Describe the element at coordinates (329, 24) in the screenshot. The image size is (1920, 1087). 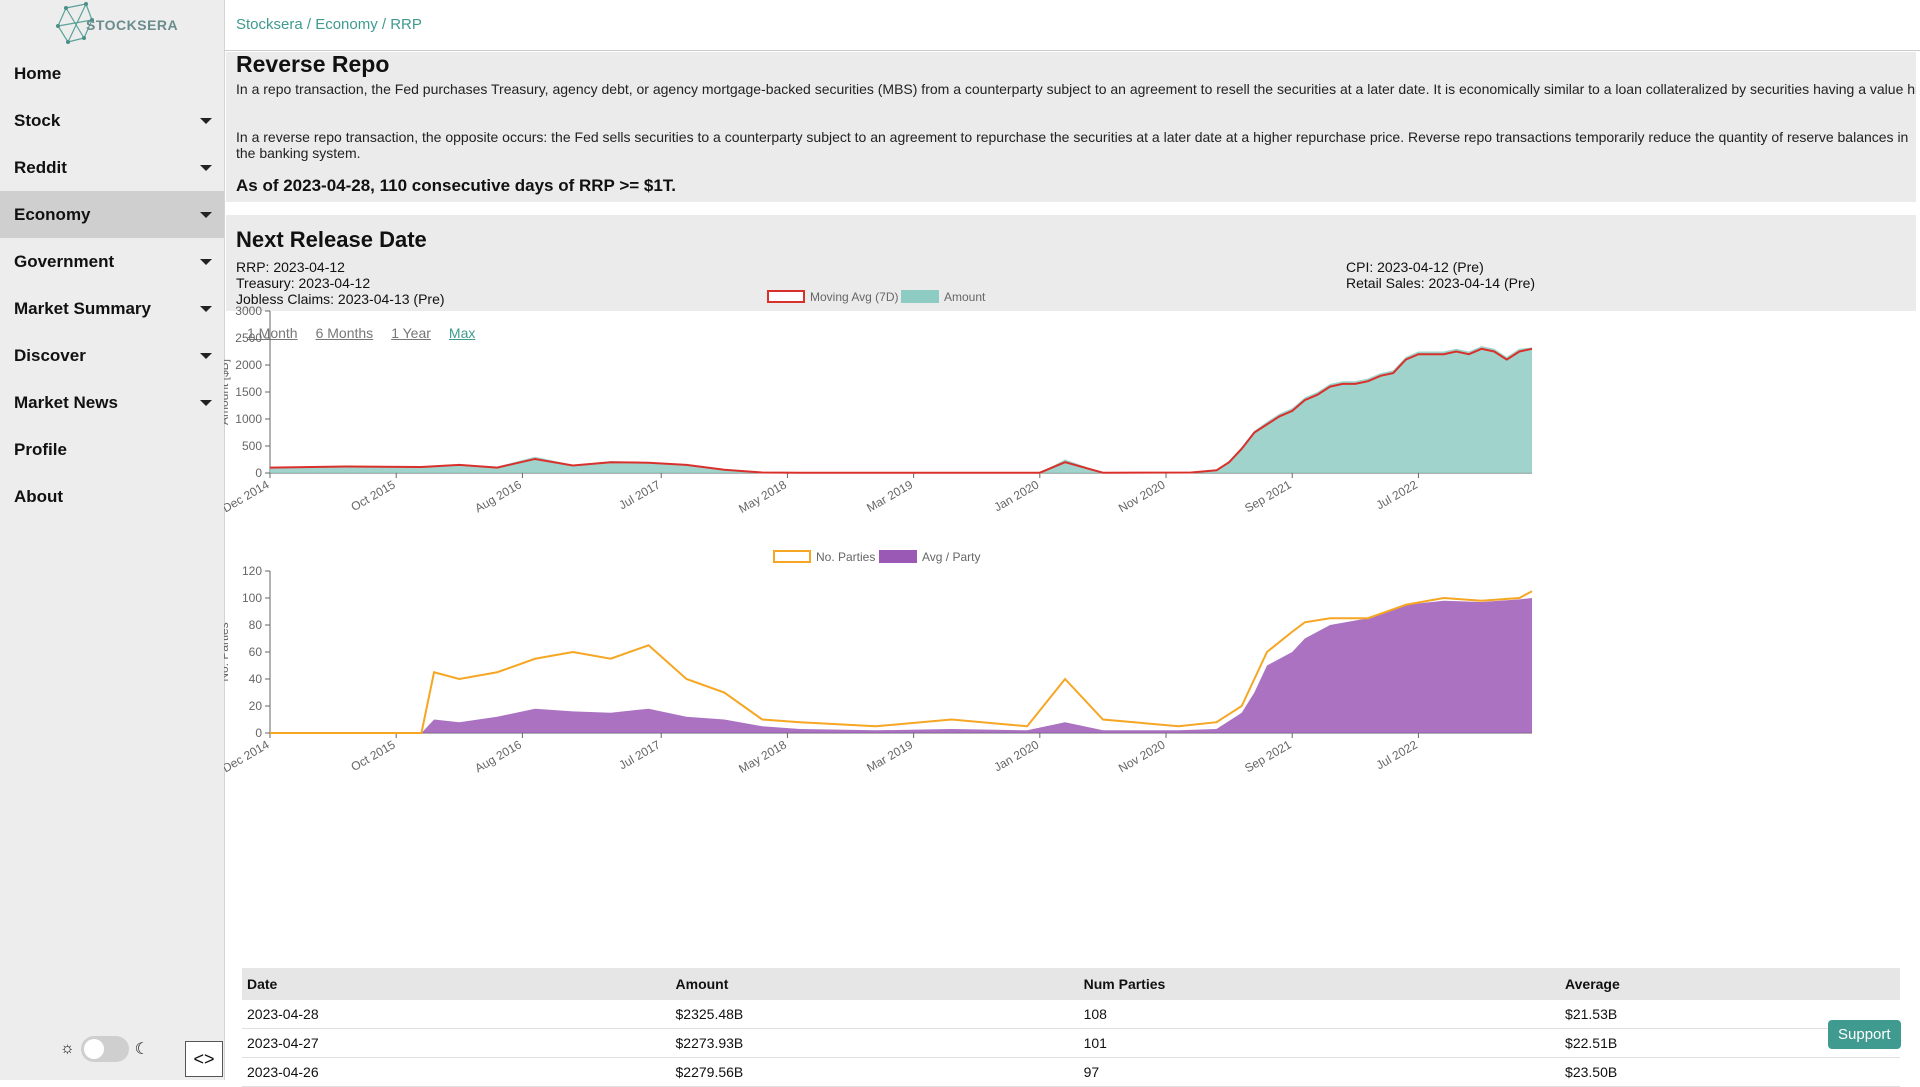
I see `breadcrumb: Stocksera / Economy / RRP` at that location.